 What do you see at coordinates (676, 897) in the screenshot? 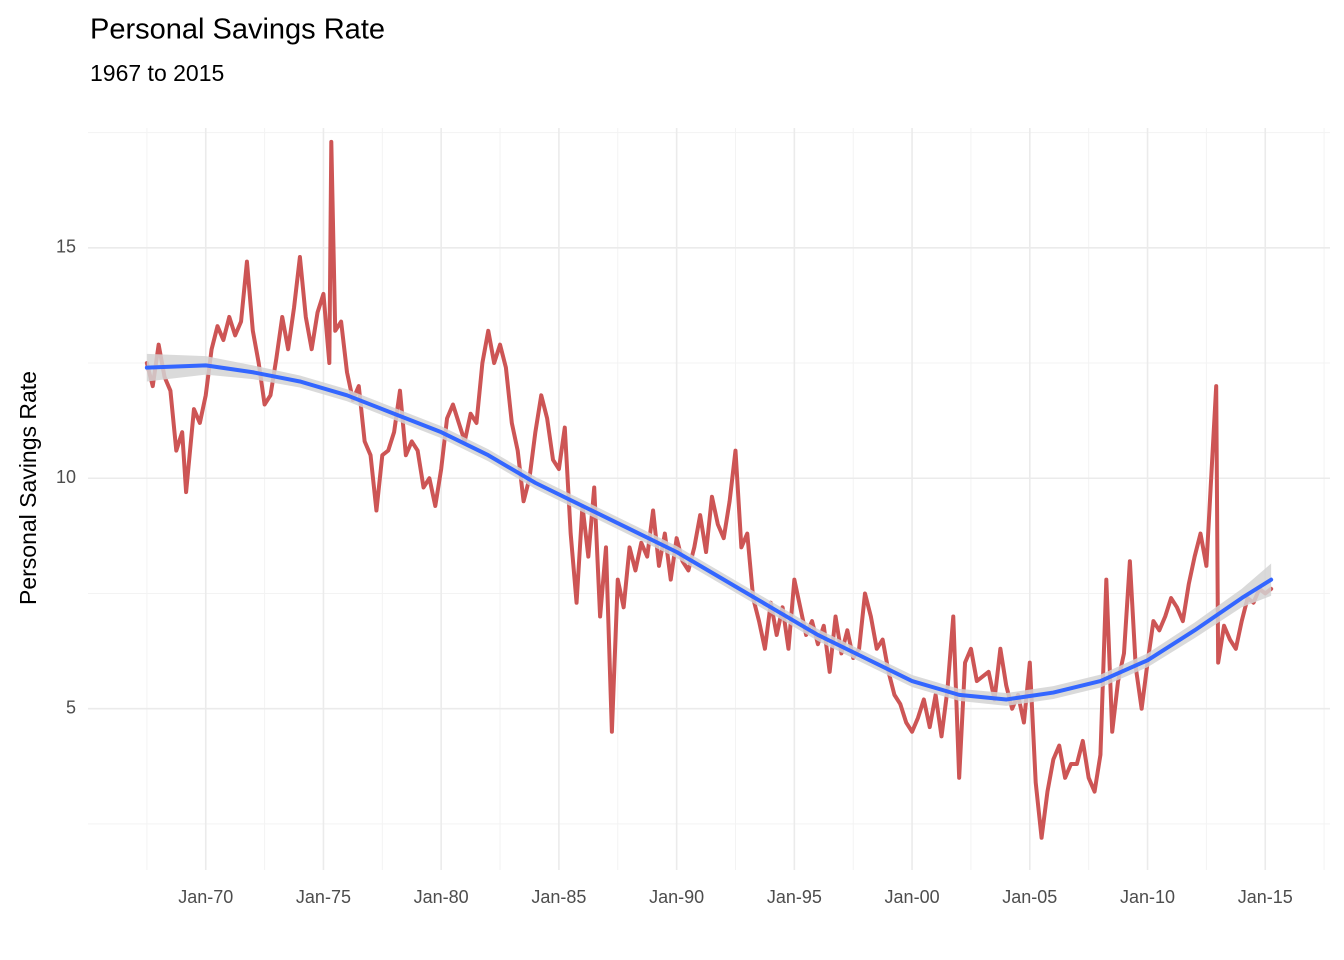
I see `x-tick-label: Jan-90` at bounding box center [676, 897].